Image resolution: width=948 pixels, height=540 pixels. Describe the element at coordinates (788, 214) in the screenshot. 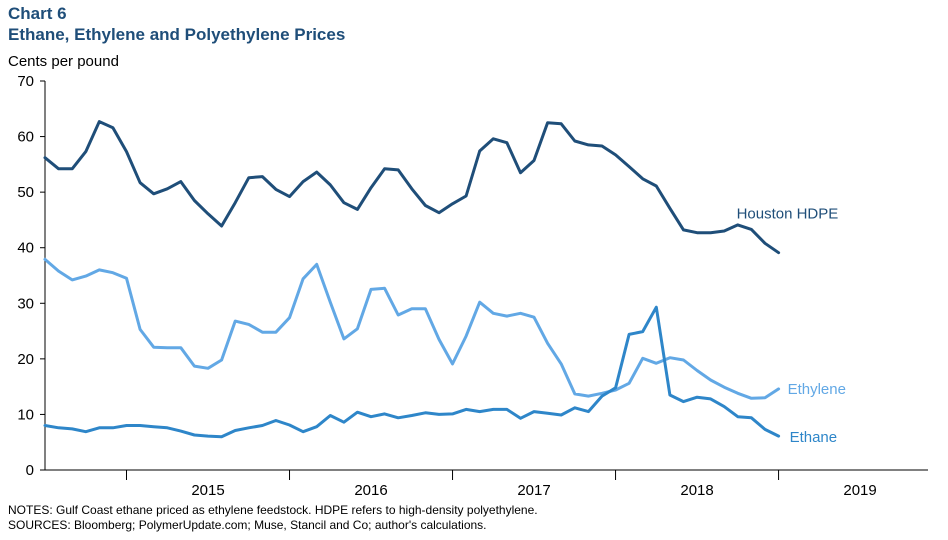

I see `series-label-houston-hdpe: Houston HDPE` at that location.